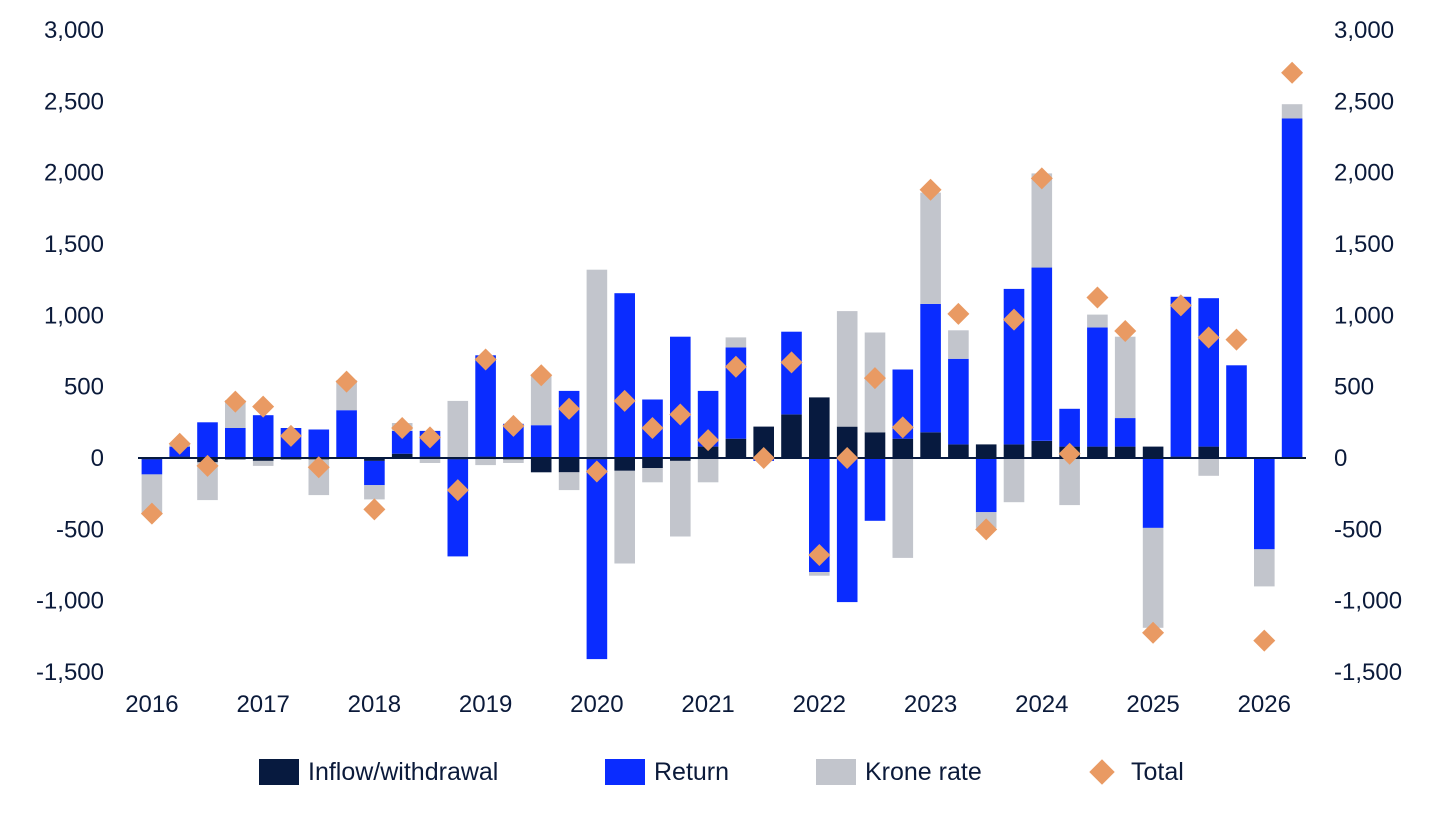 The width and height of the screenshot is (1445, 828). What do you see at coordinates (279, 772) in the screenshot?
I see `legend-swatch-inflow` at bounding box center [279, 772].